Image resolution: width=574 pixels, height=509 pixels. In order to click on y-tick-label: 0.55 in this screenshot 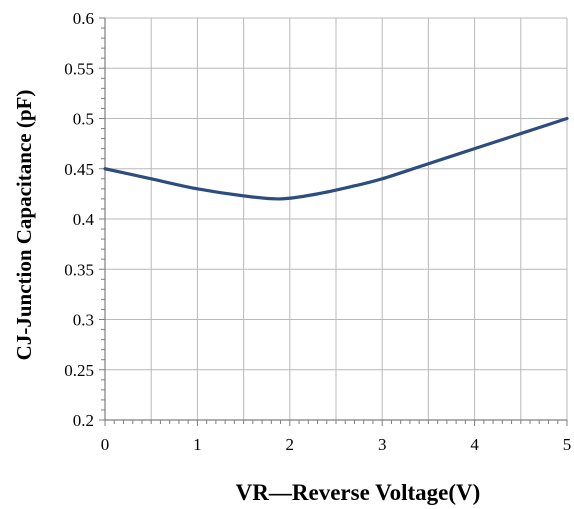, I will do `click(79, 68)`.